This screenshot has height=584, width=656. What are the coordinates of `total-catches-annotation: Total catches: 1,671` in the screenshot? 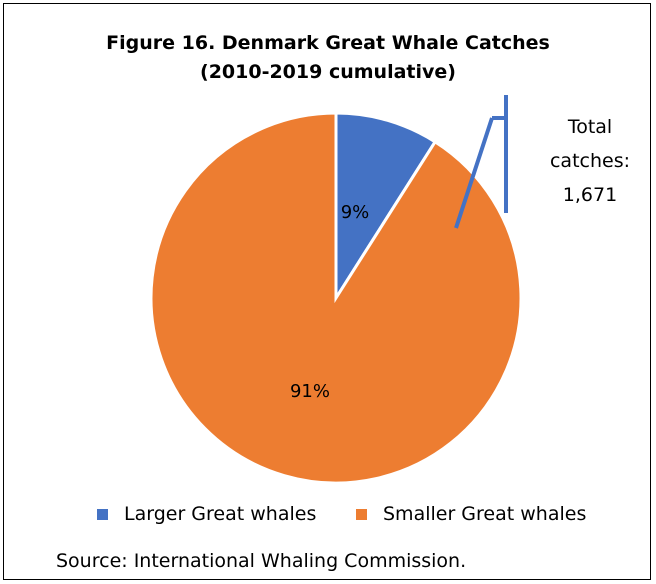 It's located at (590, 161).